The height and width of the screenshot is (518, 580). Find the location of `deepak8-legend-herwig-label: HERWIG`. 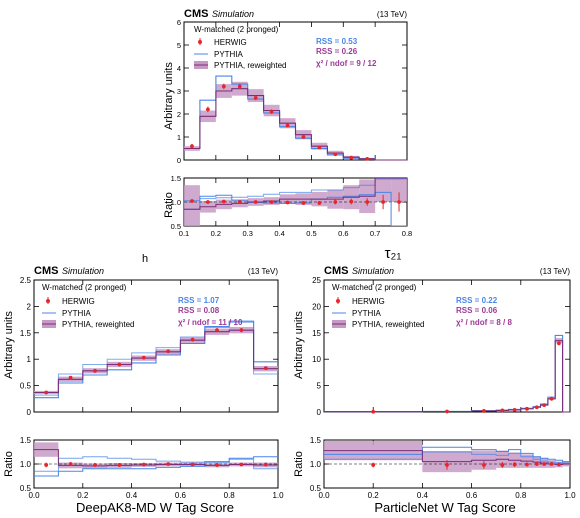

deepak8-legend-herwig-label: HERWIG is located at coordinates (78, 301).